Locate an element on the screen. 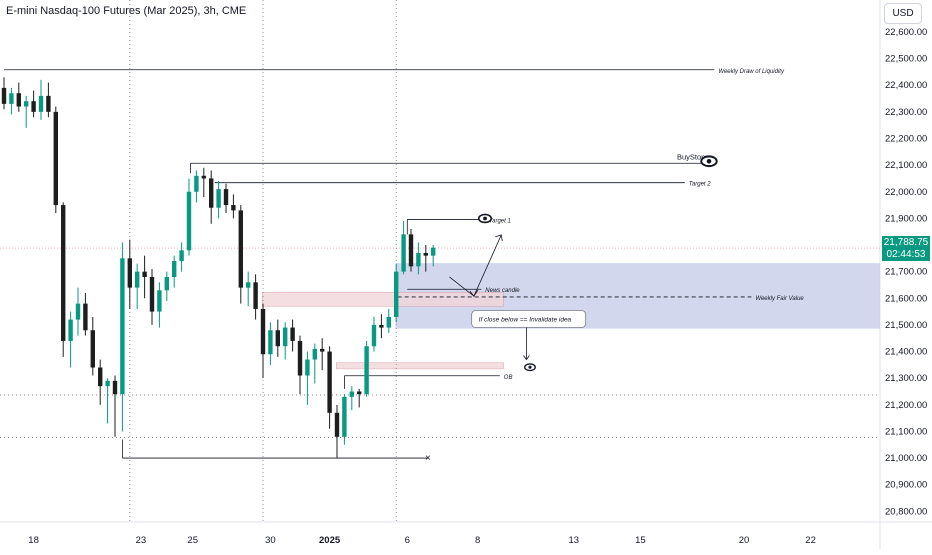 The width and height of the screenshot is (932, 555). ob-eye-icon-pupil is located at coordinates (530, 367).